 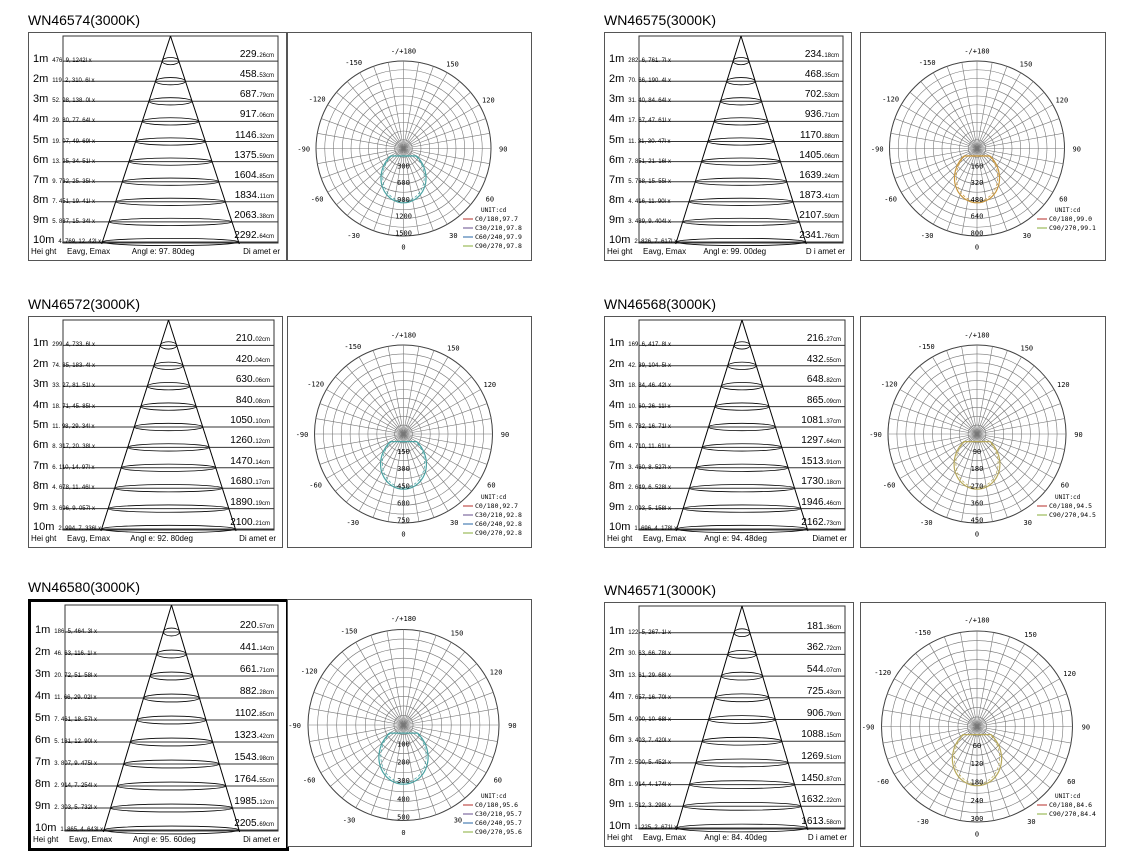 I want to click on diameter-value: 906.79cm, so click(x=824, y=713).